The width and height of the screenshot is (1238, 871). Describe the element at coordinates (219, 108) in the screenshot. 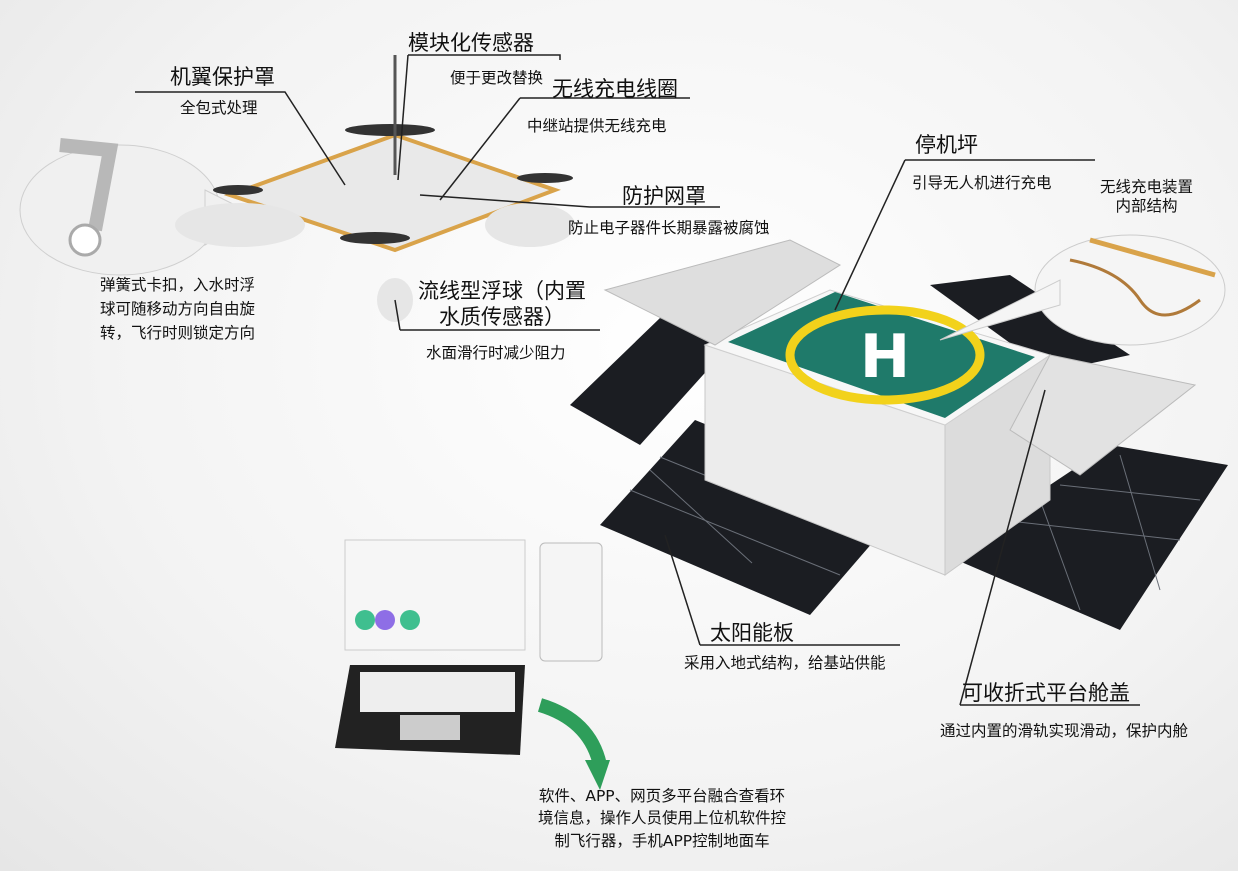

I see `wing-guard-sub: 全包式处理` at that location.